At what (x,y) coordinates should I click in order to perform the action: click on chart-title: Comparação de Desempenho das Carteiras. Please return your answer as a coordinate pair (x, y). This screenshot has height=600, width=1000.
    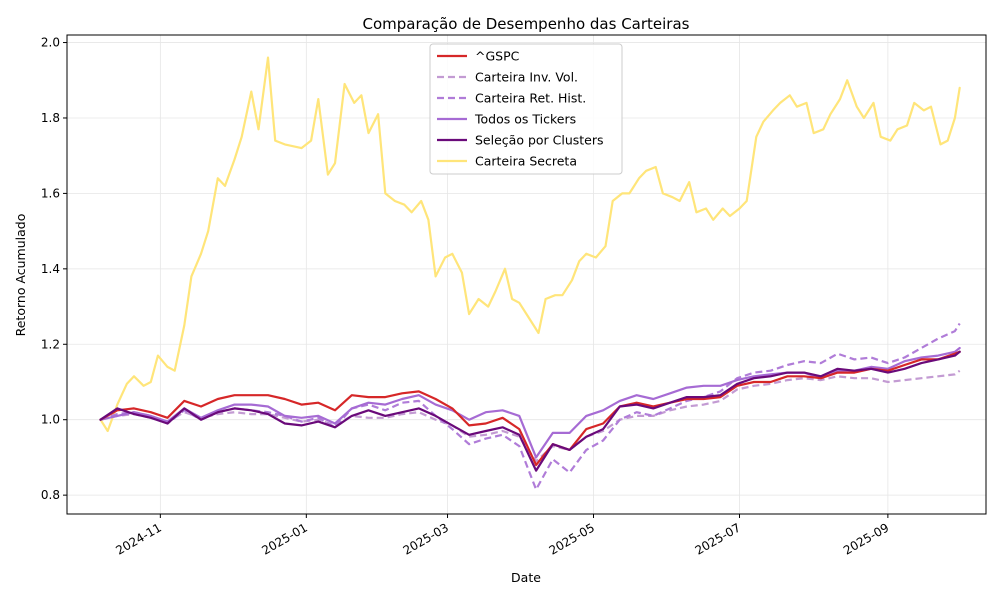
    Looking at the image, I should click on (526, 24).